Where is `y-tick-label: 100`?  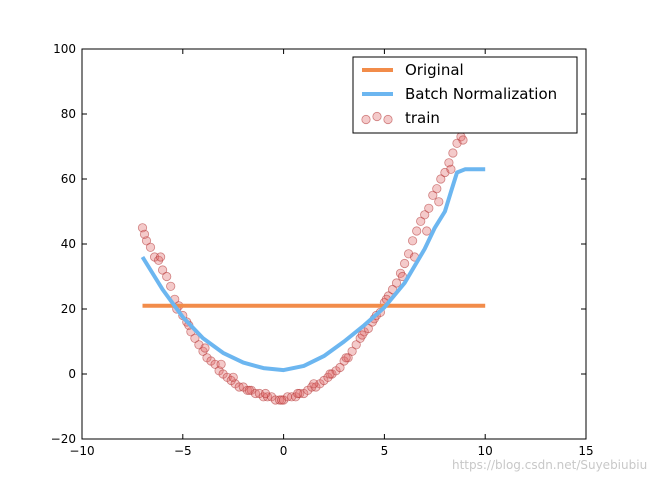 y-tick-label: 100 is located at coordinates (64, 49).